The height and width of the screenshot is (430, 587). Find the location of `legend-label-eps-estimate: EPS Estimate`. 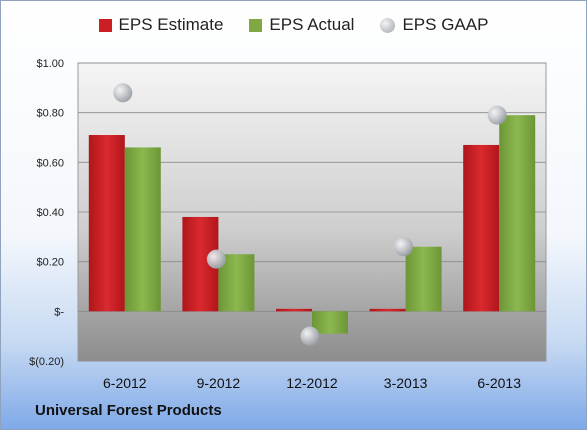

legend-label-eps-estimate: EPS Estimate is located at coordinates (171, 24).